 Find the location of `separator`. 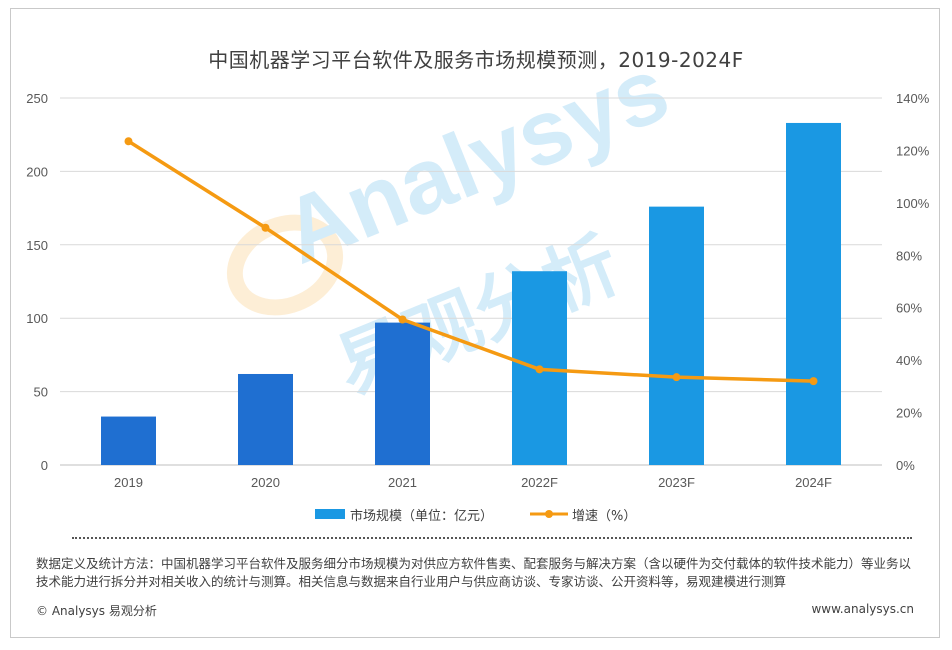

separator is located at coordinates (492, 538).